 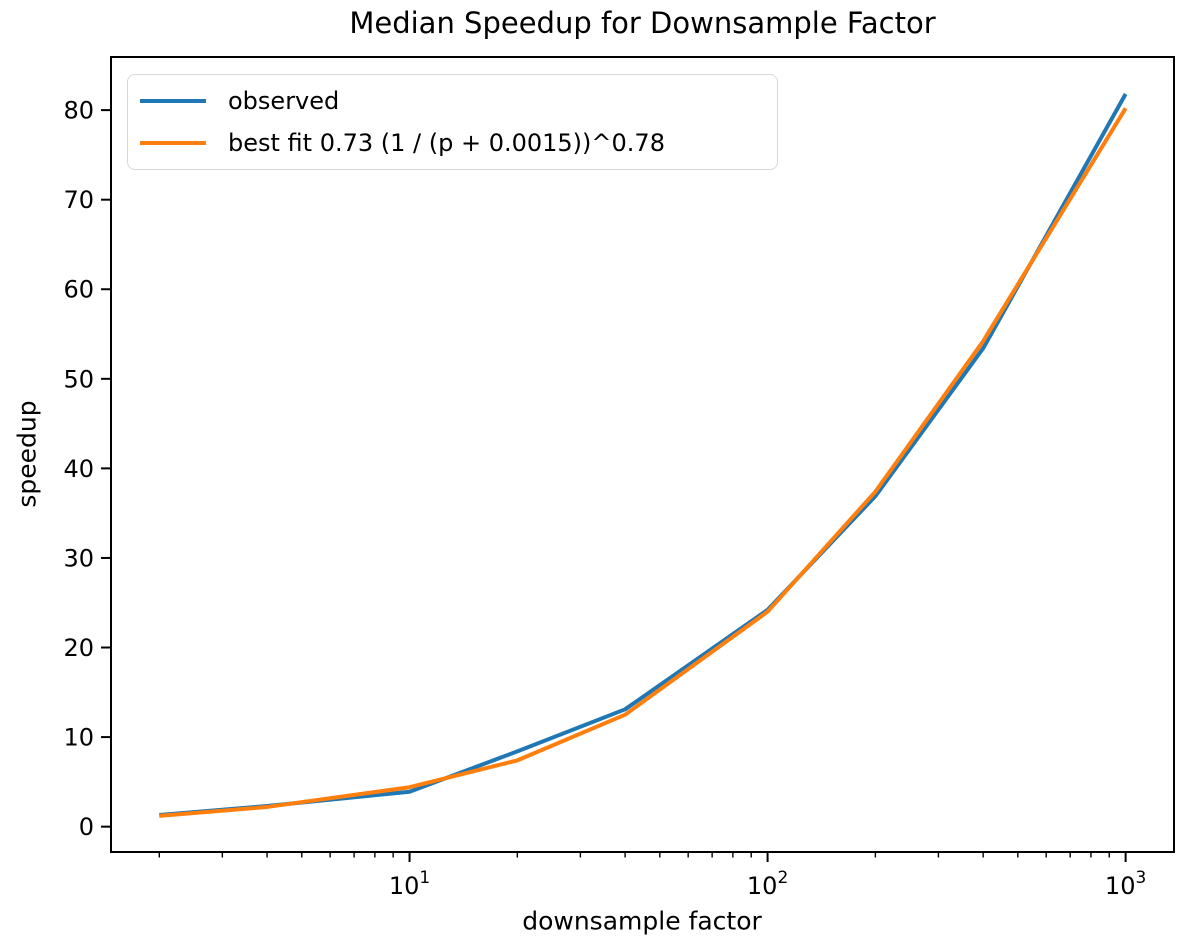 What do you see at coordinates (78, 111) in the screenshot?
I see `y-tick-label: 80` at bounding box center [78, 111].